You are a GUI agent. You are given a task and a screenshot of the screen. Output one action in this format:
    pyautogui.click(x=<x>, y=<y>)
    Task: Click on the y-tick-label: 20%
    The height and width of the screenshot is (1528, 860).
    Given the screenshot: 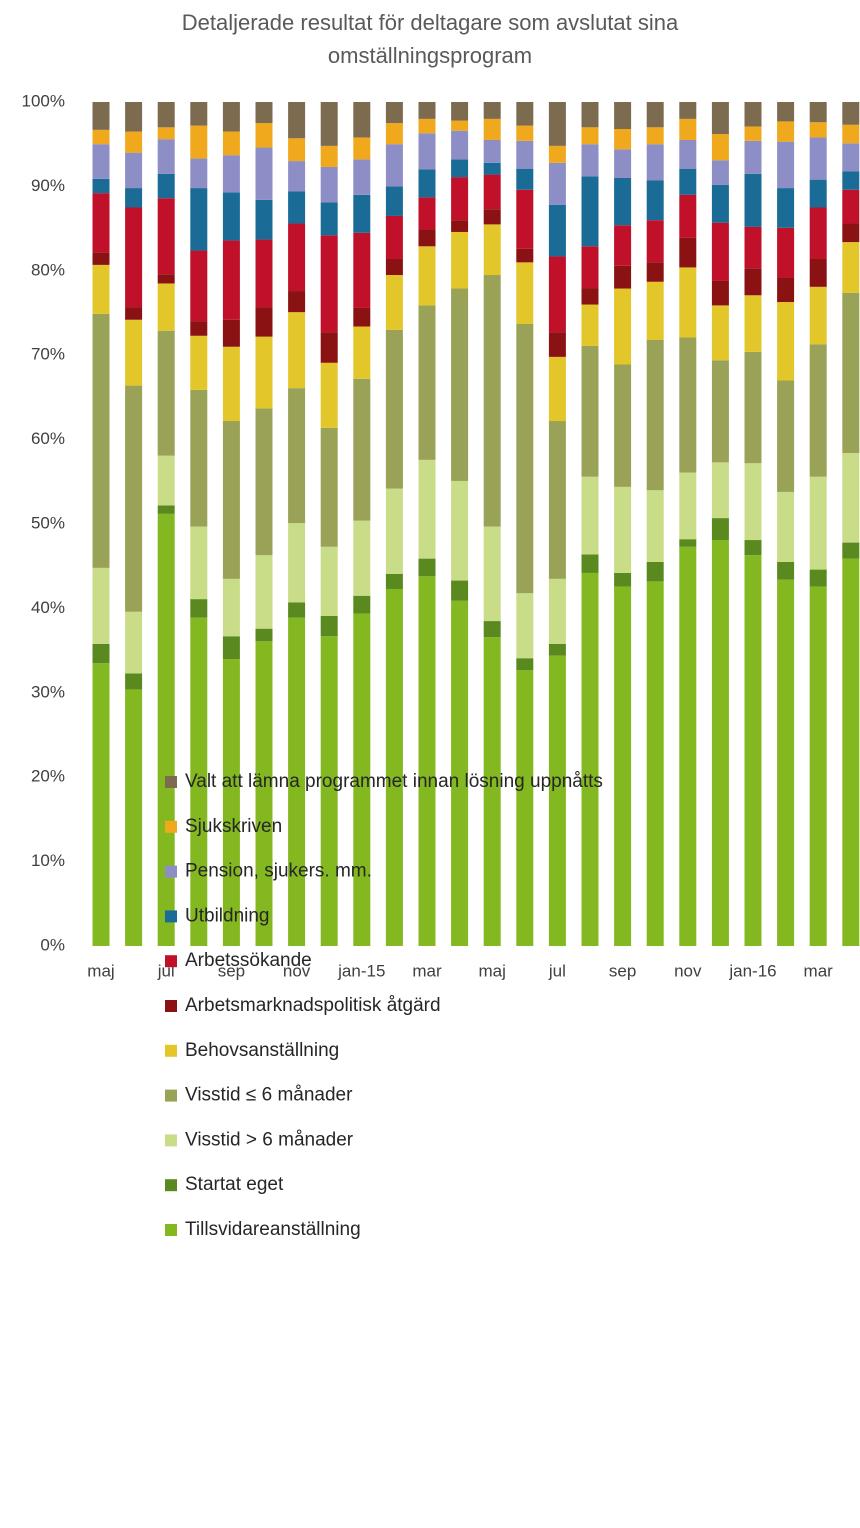 What is the action you would take?
    pyautogui.click(x=48, y=776)
    